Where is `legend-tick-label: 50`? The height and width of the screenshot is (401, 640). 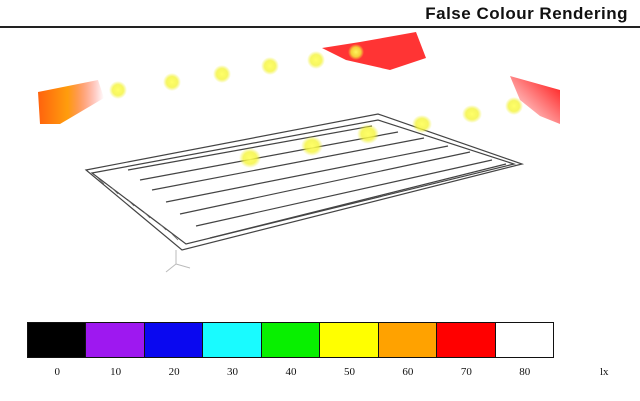 legend-tick-label: 50 is located at coordinates (349, 372).